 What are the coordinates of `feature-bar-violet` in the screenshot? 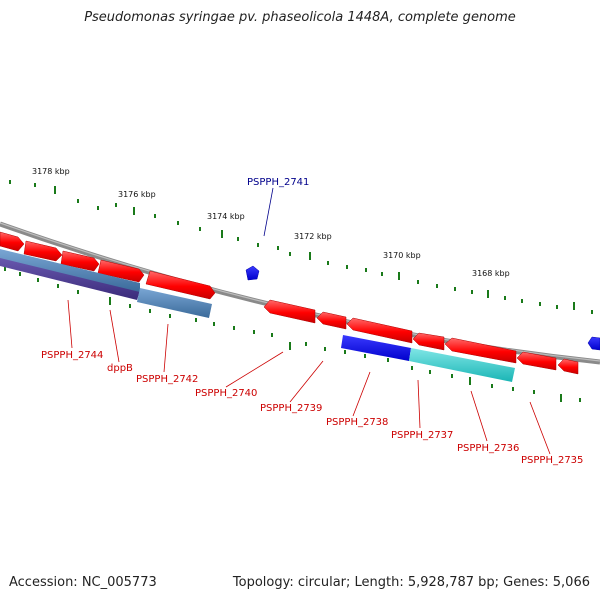 It's located at (70, 278).